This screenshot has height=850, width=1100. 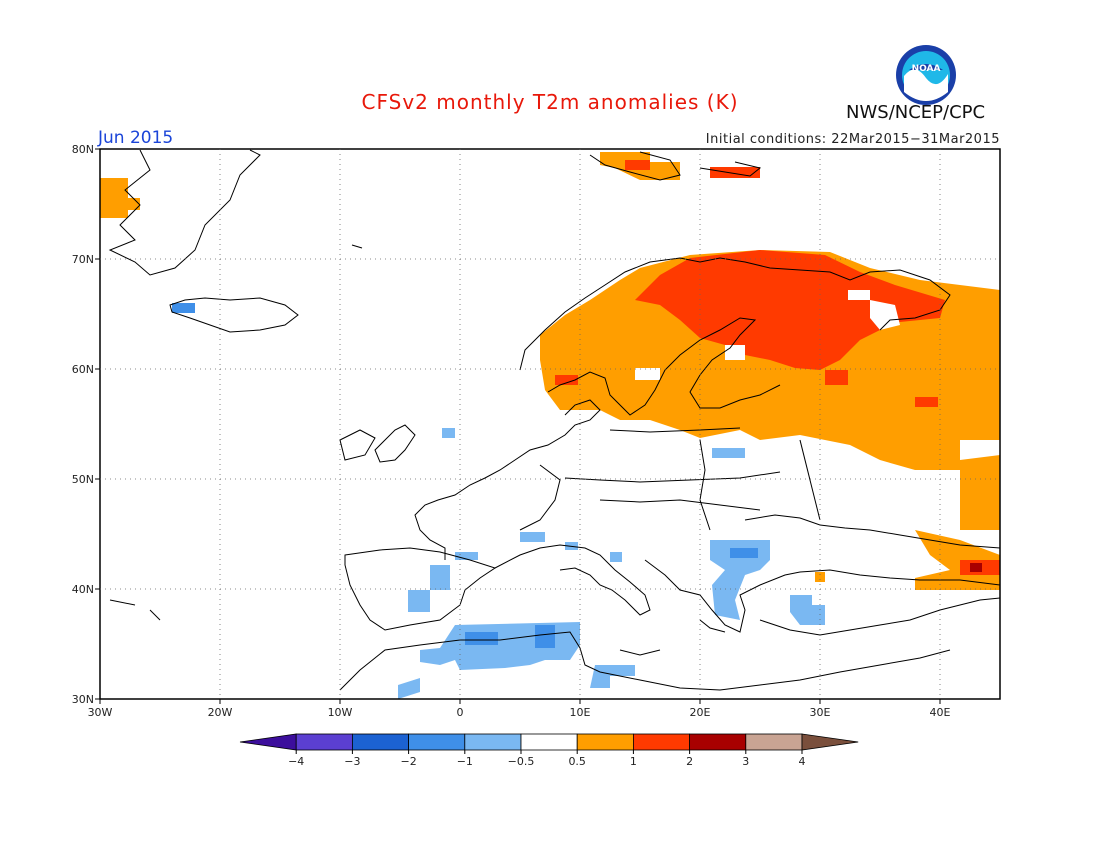 What do you see at coordinates (83, 259) in the screenshot?
I see `y-tick-label: 70N` at bounding box center [83, 259].